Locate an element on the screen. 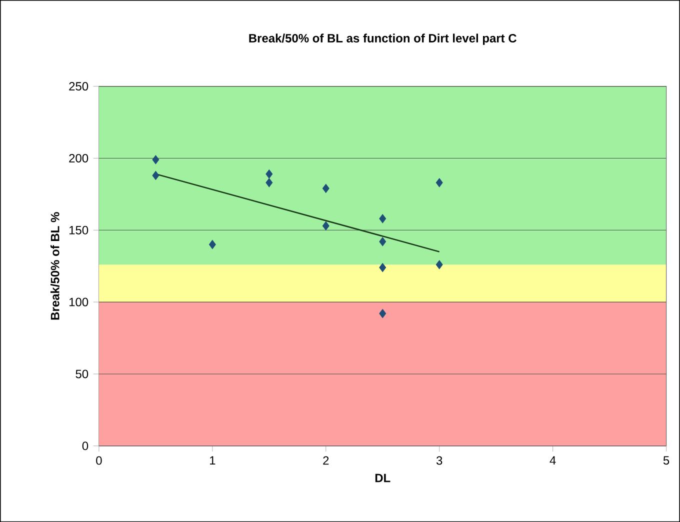  y-tick-label: 200 is located at coordinates (78, 158).